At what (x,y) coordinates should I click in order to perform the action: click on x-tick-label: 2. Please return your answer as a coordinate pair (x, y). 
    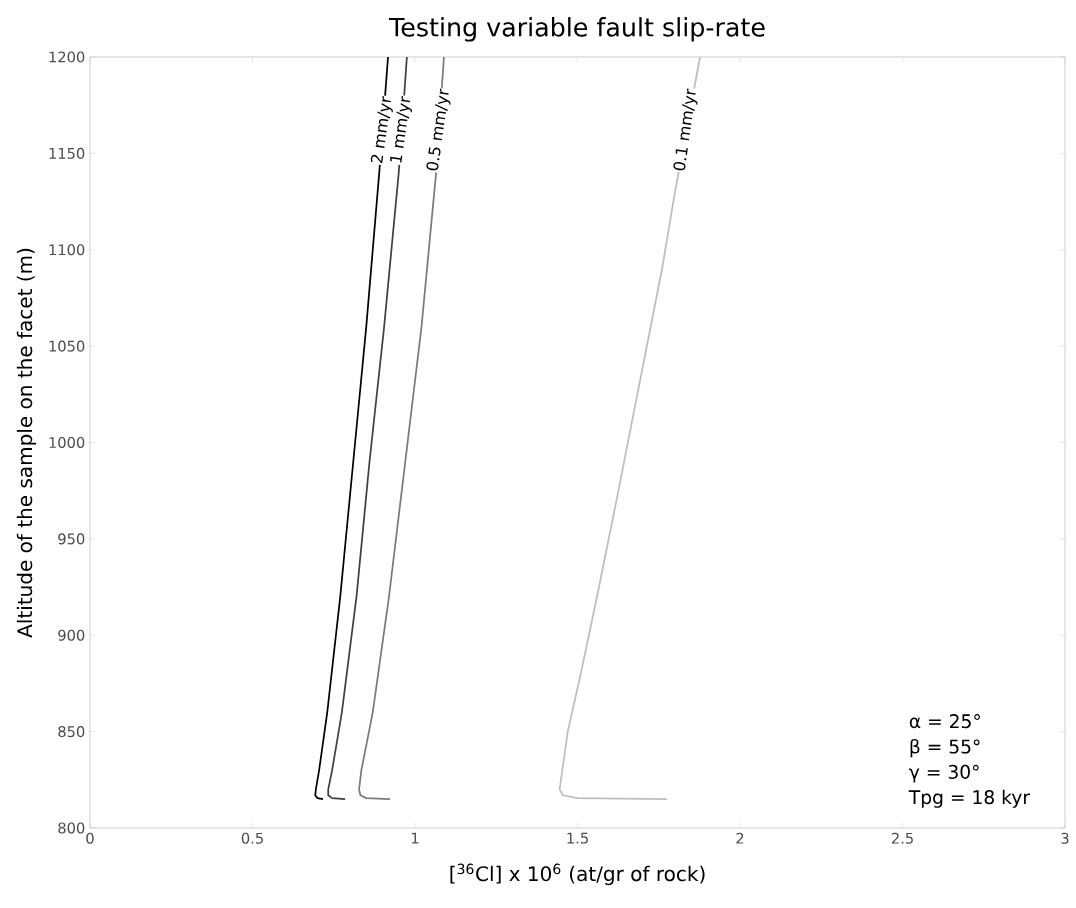
    Looking at the image, I should click on (740, 838).